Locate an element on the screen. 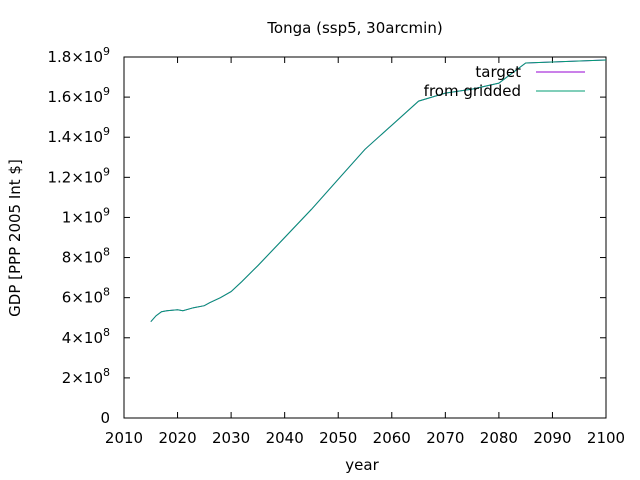 The width and height of the screenshot is (640, 480). x-tick-label: 2040 is located at coordinates (285, 438).